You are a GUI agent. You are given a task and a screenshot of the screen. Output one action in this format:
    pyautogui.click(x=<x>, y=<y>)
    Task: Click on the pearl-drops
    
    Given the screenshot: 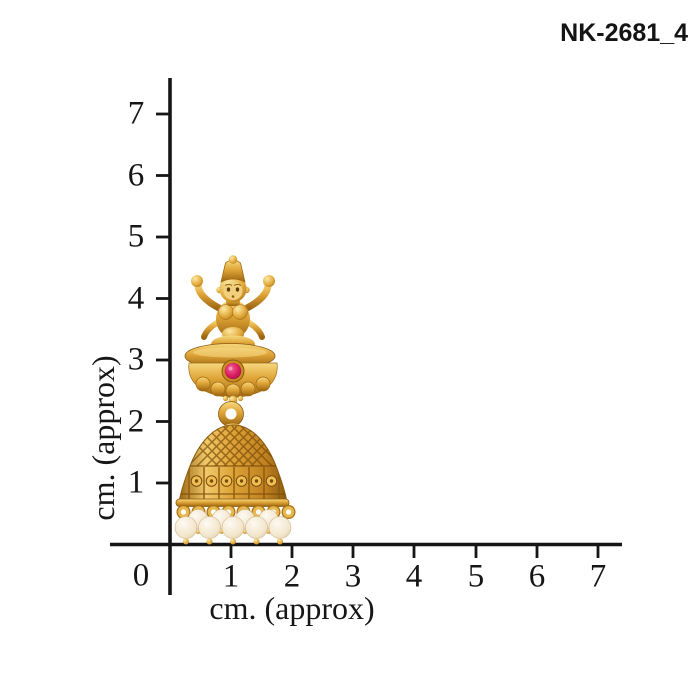 What is the action you would take?
    pyautogui.click(x=233, y=527)
    